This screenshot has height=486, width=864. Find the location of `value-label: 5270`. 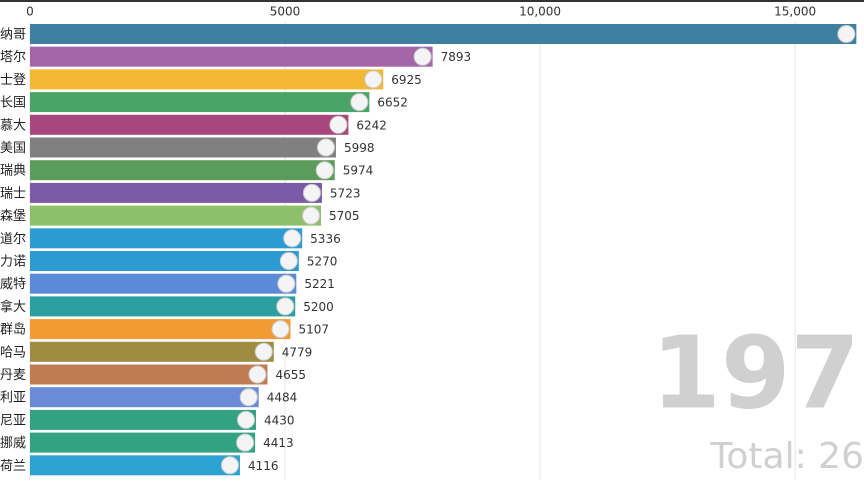

value-label: 5270 is located at coordinates (322, 262).